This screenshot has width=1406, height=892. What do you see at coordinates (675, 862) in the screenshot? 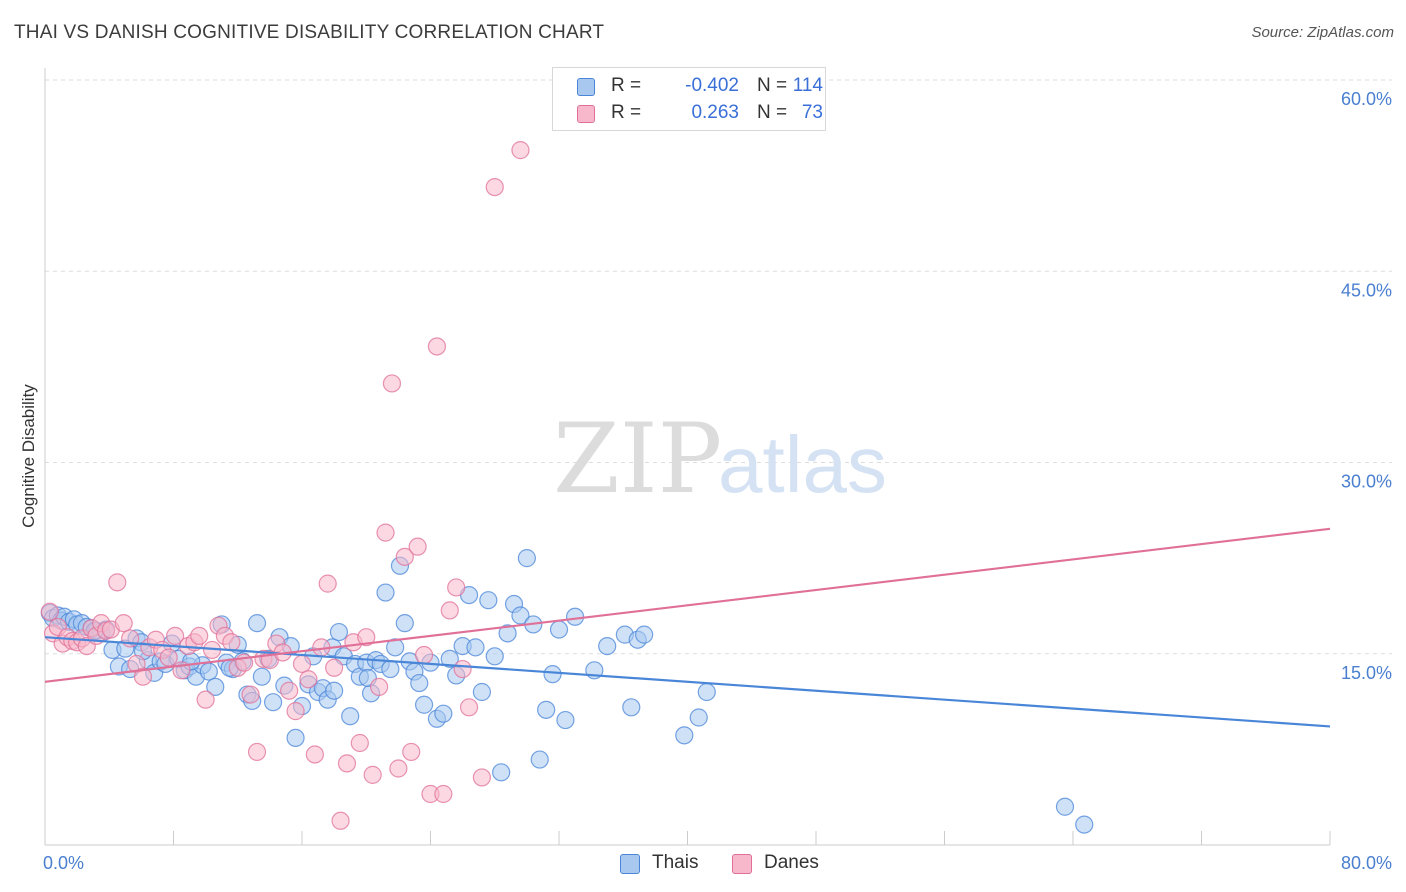
I see `legend-label-thais: Thais` at bounding box center [675, 862].